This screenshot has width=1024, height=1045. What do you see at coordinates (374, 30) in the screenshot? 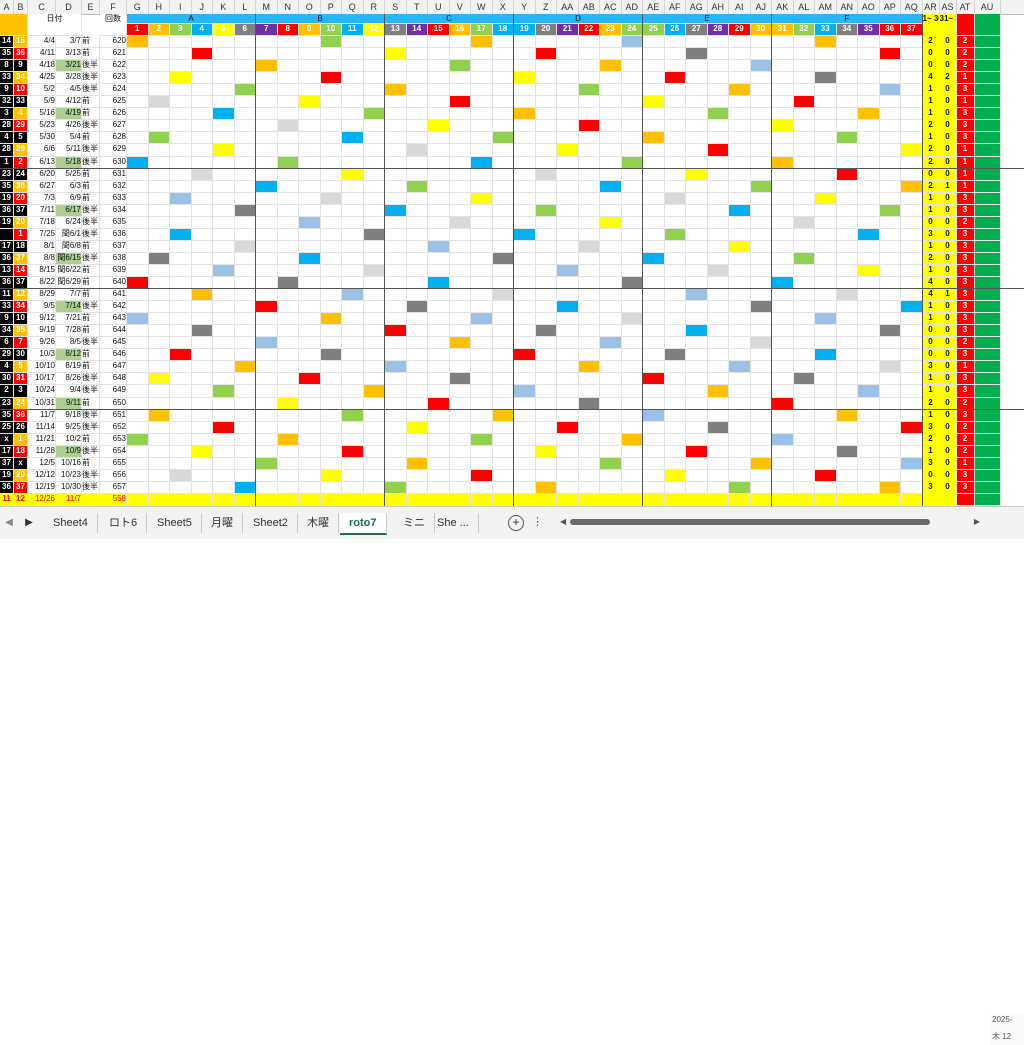
I see `number-header-12: 12` at bounding box center [374, 30].